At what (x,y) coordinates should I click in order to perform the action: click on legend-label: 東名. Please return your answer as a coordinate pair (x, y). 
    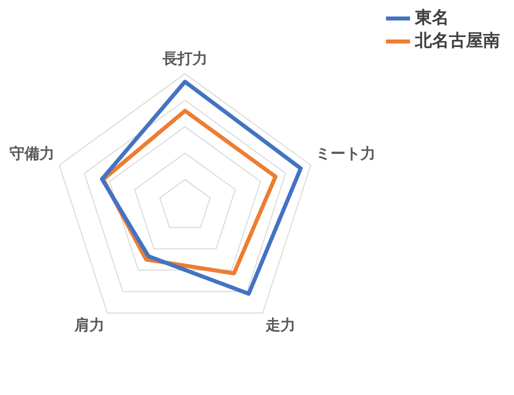
    Looking at the image, I should click on (431, 18).